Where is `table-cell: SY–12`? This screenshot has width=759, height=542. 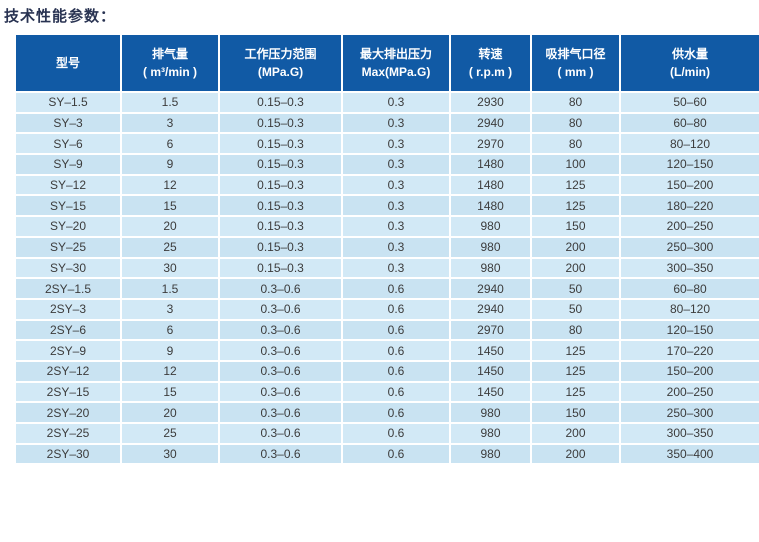 table-cell: SY–12 is located at coordinates (68, 185).